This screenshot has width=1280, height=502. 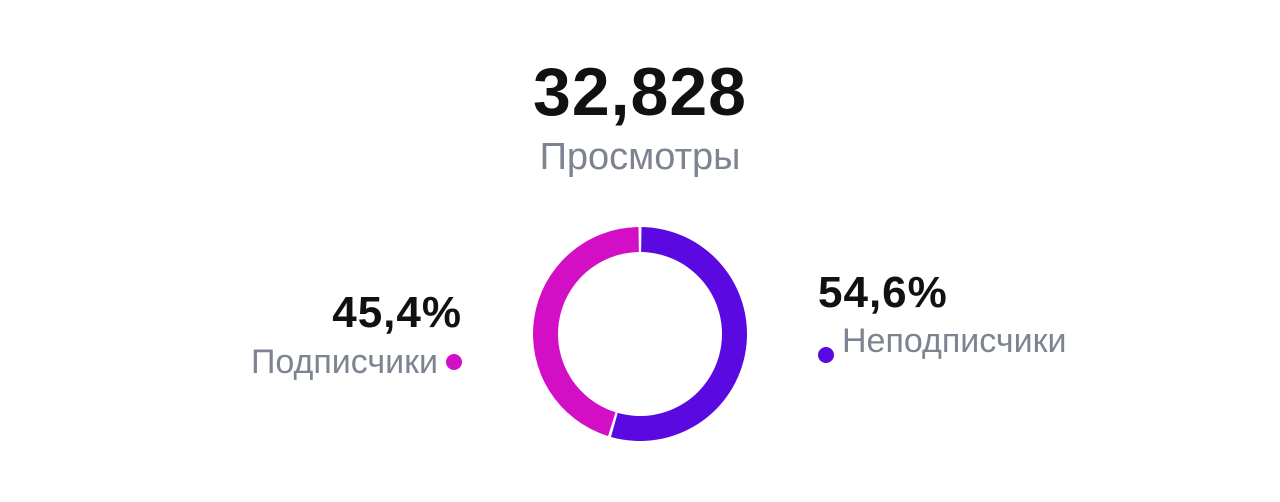 What do you see at coordinates (954, 341) in the screenshot?
I see `non-subscribers-label: Неподписчики` at bounding box center [954, 341].